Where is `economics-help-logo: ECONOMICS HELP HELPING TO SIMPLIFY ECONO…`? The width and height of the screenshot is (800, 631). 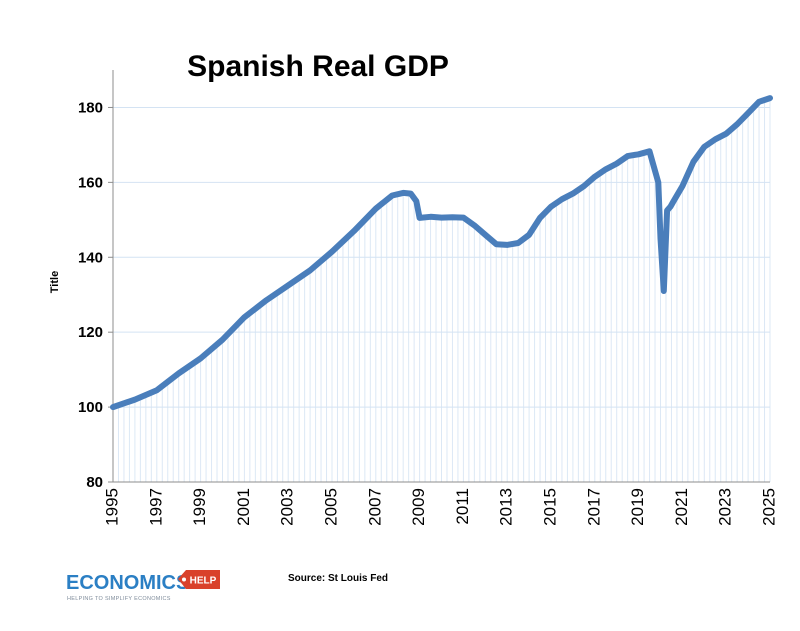 economics-help-logo: ECONOMICS HELP HELPING TO SIMPLIFY ECONO… is located at coordinates (143, 586).